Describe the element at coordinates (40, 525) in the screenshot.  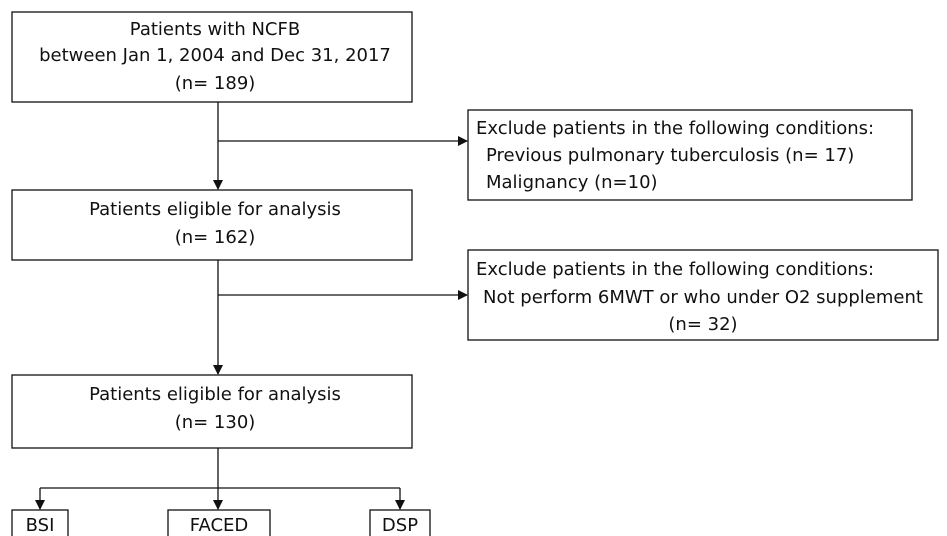
I see `node-text: BSI` at that location.